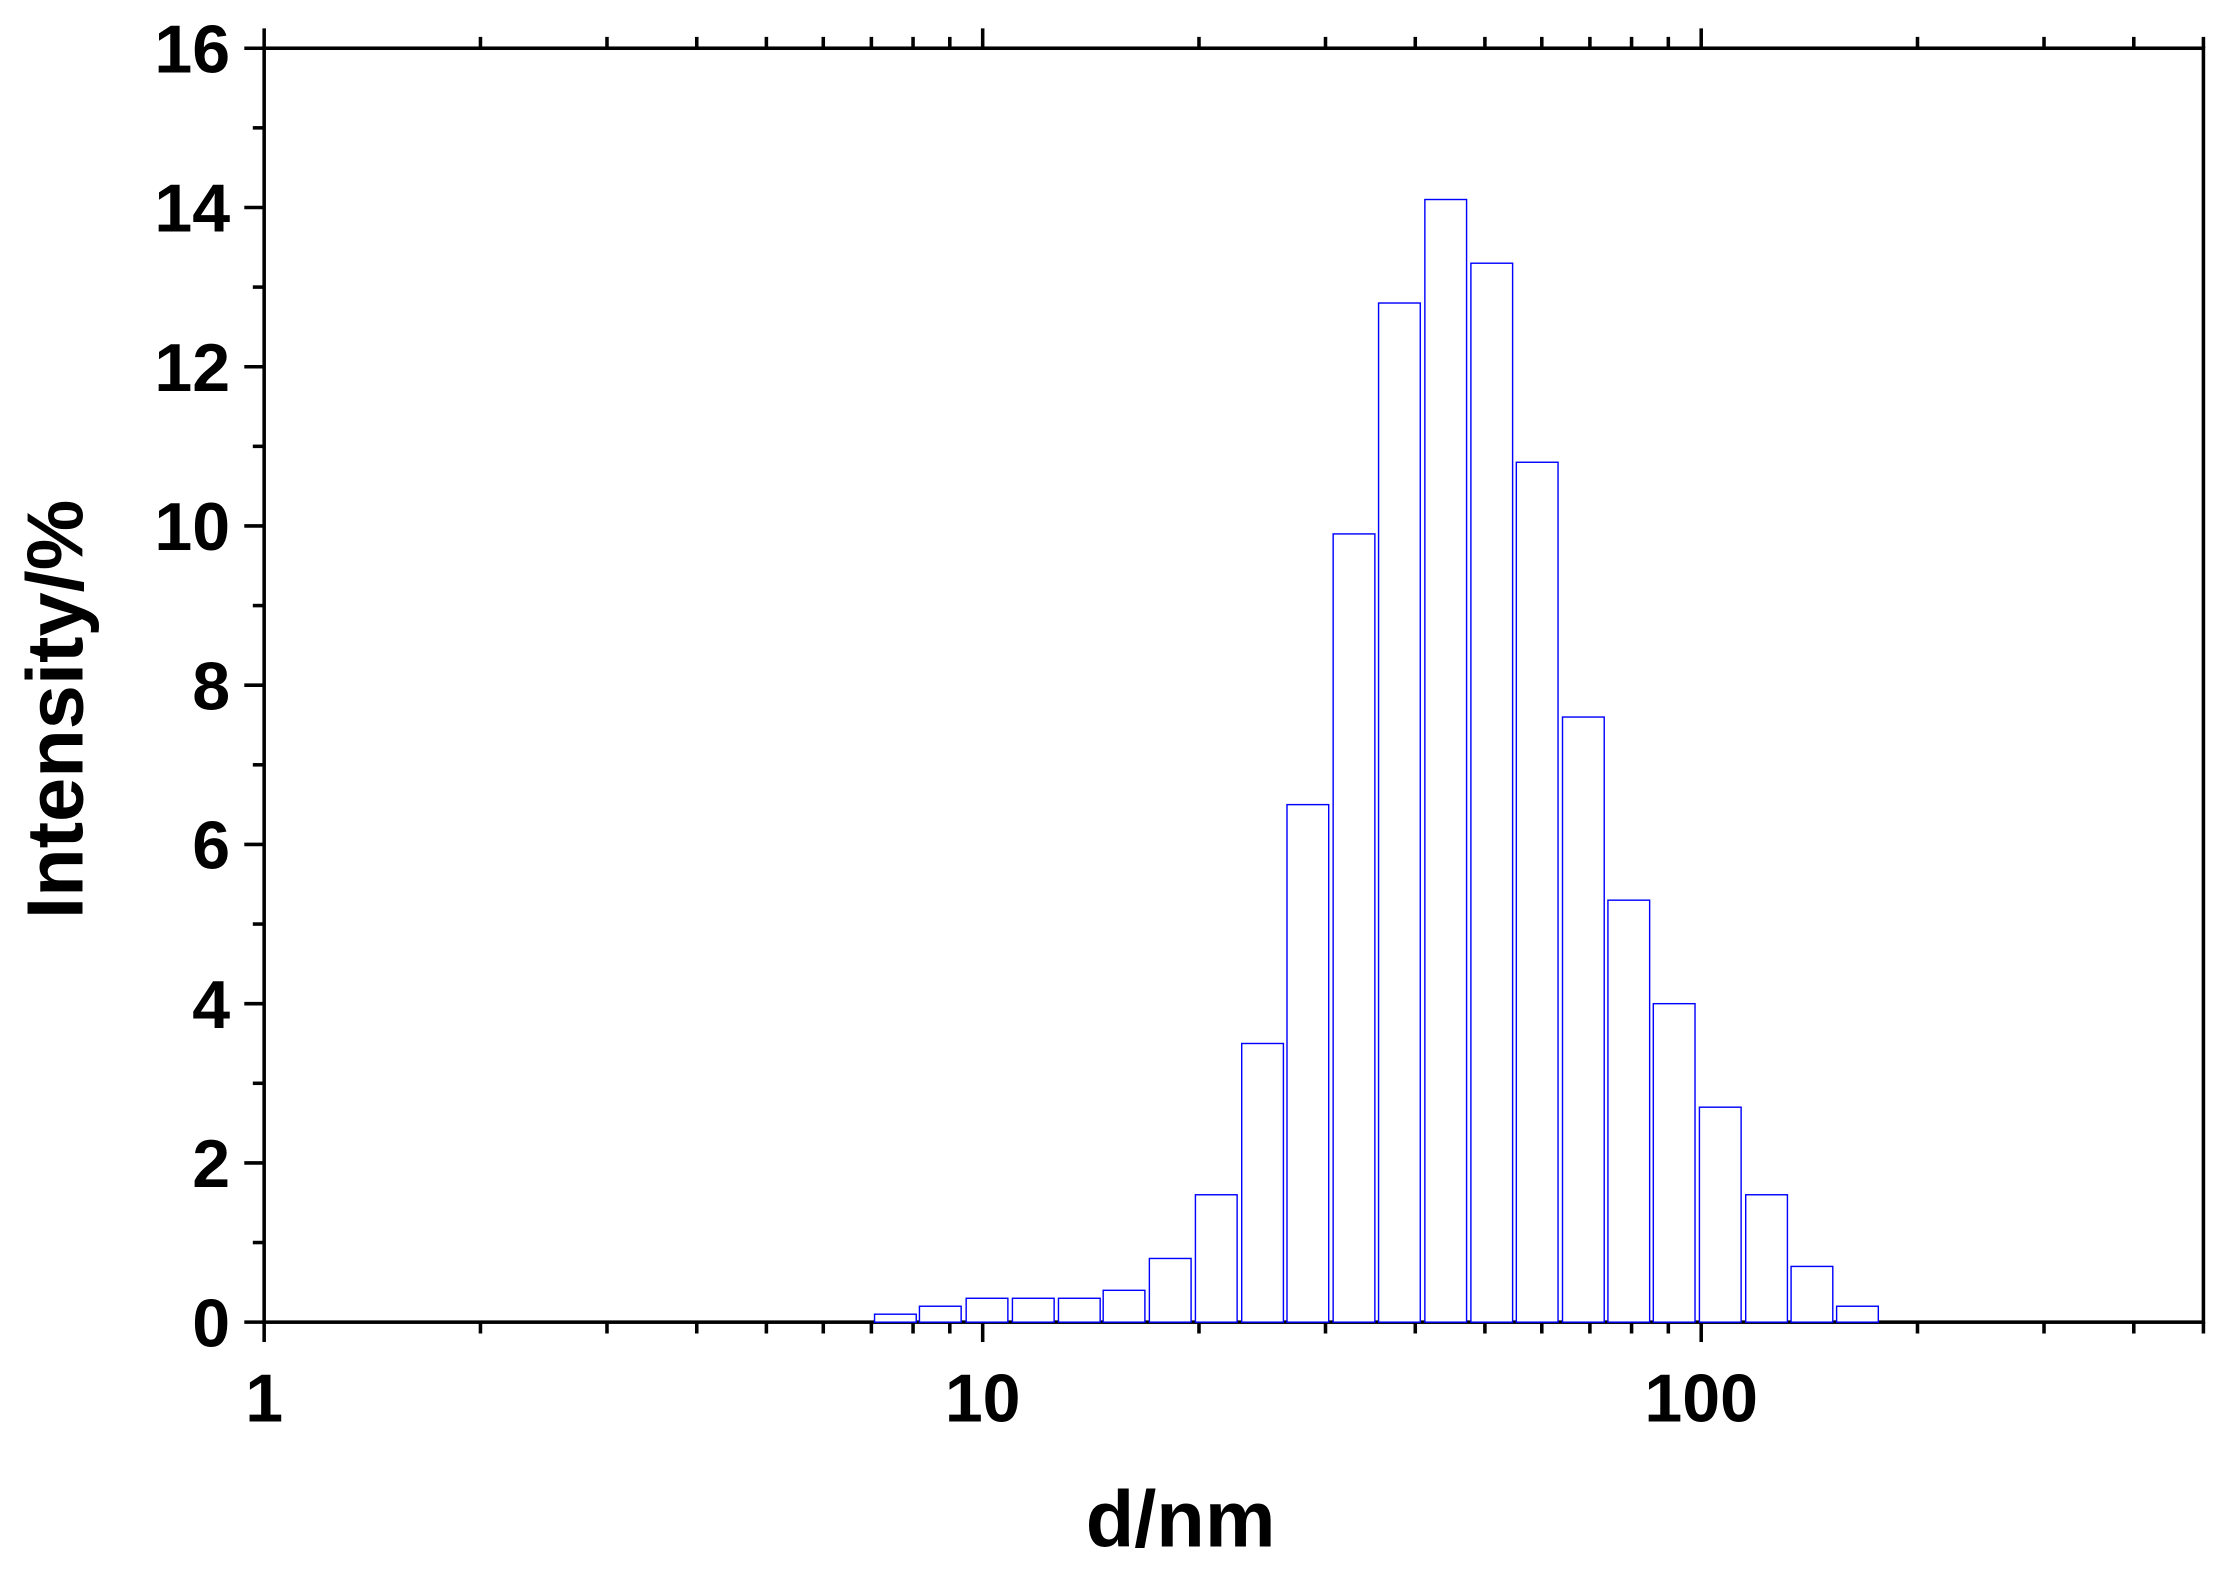 This screenshot has width=2225, height=1569. Describe the element at coordinates (192, 49) in the screenshot. I see `y-tick-label: 16` at that location.